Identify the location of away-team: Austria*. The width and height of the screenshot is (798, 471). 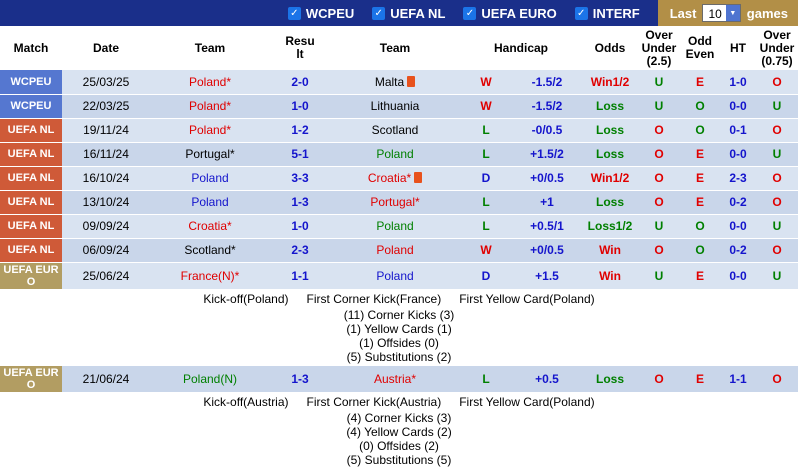
(395, 379).